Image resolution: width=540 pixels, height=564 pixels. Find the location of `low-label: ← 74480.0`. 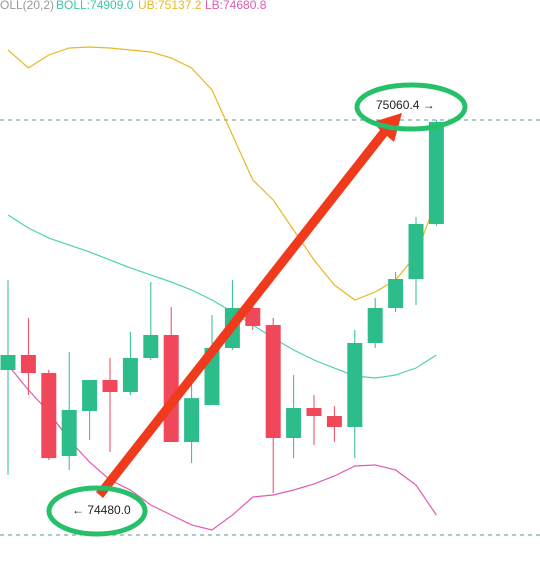

low-label: ← 74480.0 is located at coordinates (101, 510).